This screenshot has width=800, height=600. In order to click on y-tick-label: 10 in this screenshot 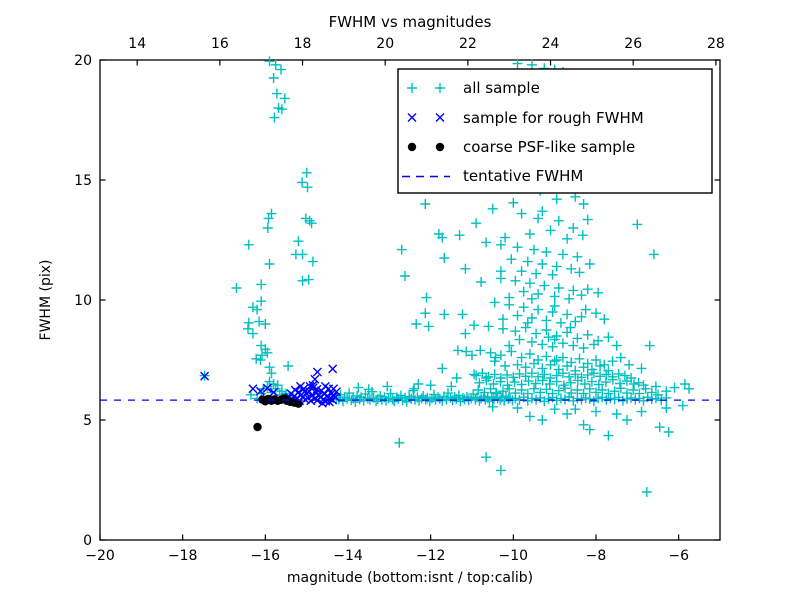, I will do `click(83, 301)`.